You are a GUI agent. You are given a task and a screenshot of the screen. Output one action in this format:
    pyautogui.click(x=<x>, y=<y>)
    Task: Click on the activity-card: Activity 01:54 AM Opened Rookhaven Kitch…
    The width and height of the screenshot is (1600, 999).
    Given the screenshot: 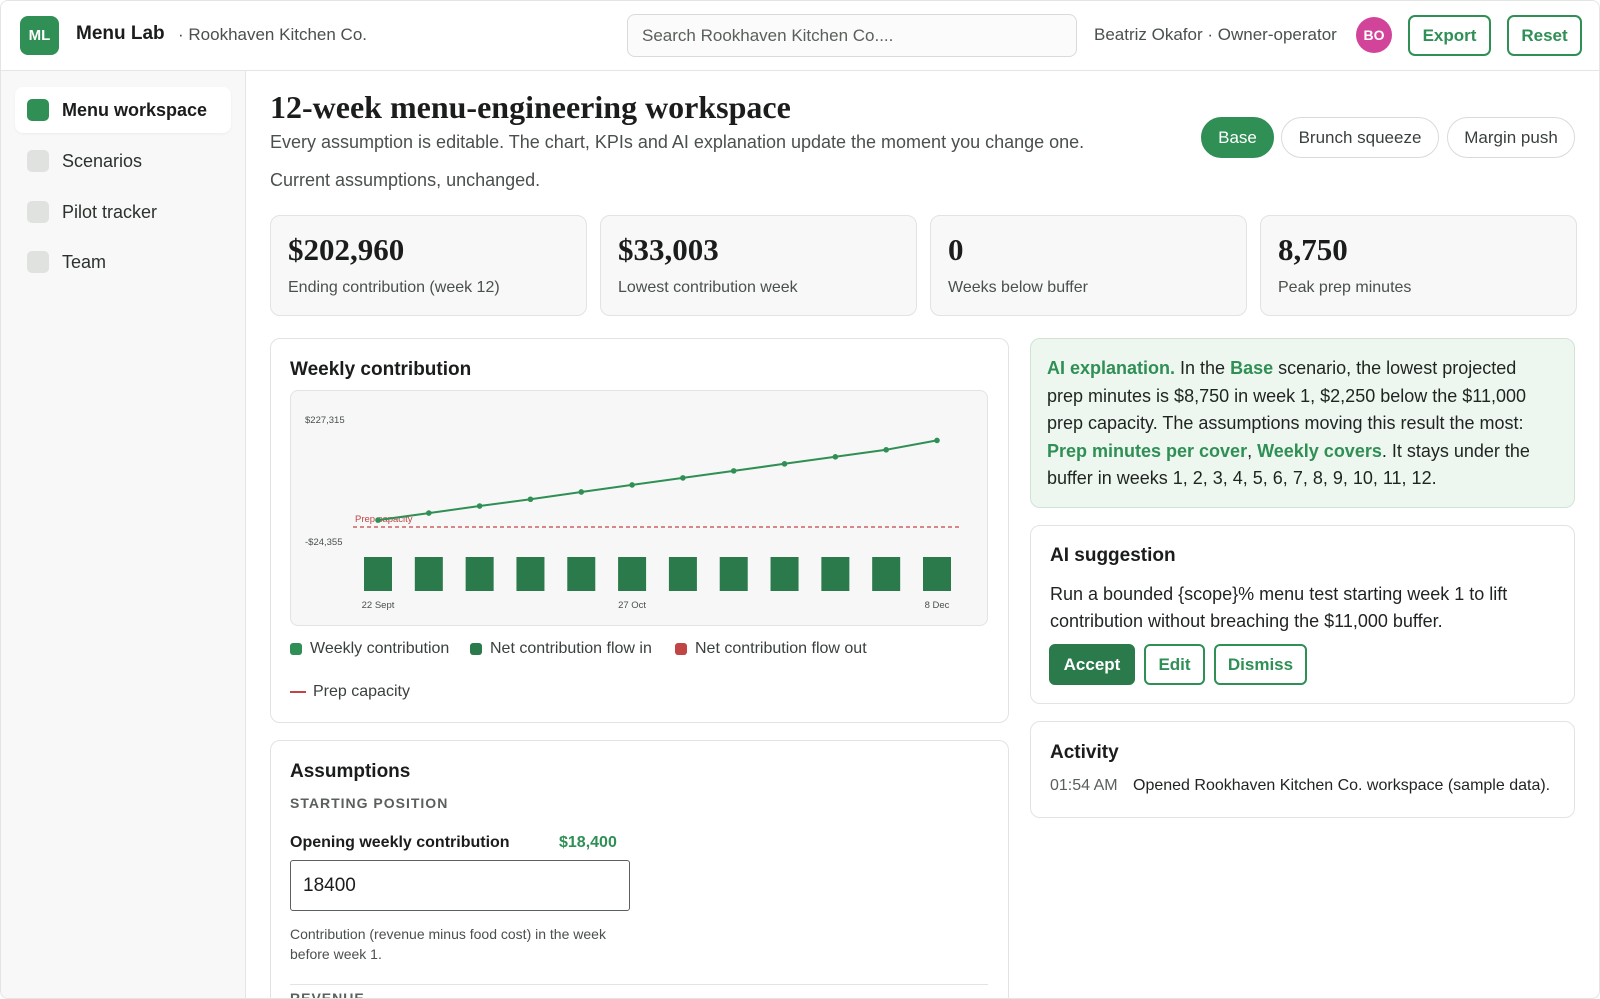 What is the action you would take?
    pyautogui.click(x=1302, y=769)
    